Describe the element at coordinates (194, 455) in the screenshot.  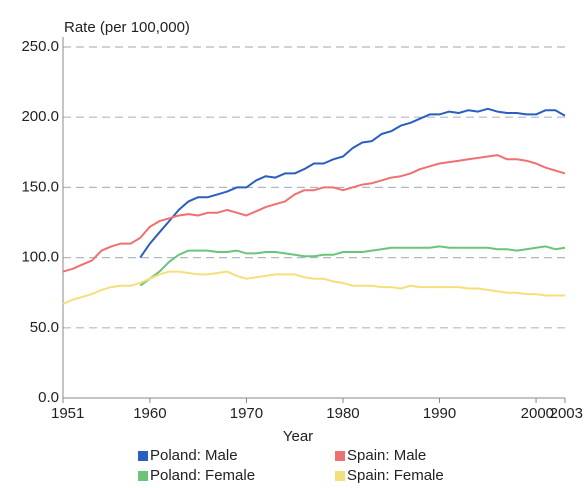
I see `legend-label: Poland: Male` at that location.